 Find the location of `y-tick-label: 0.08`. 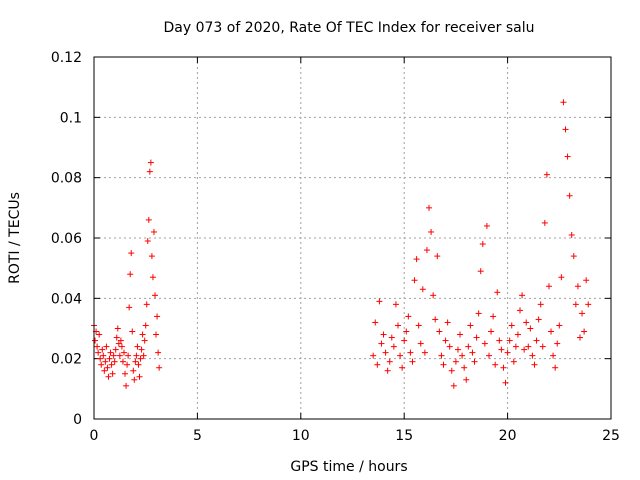

y-tick-label: 0.08 is located at coordinates (66, 179).